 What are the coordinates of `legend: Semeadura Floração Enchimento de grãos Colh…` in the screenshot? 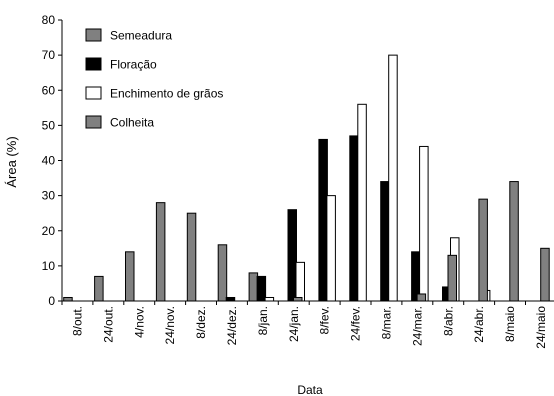 It's located at (154, 79).